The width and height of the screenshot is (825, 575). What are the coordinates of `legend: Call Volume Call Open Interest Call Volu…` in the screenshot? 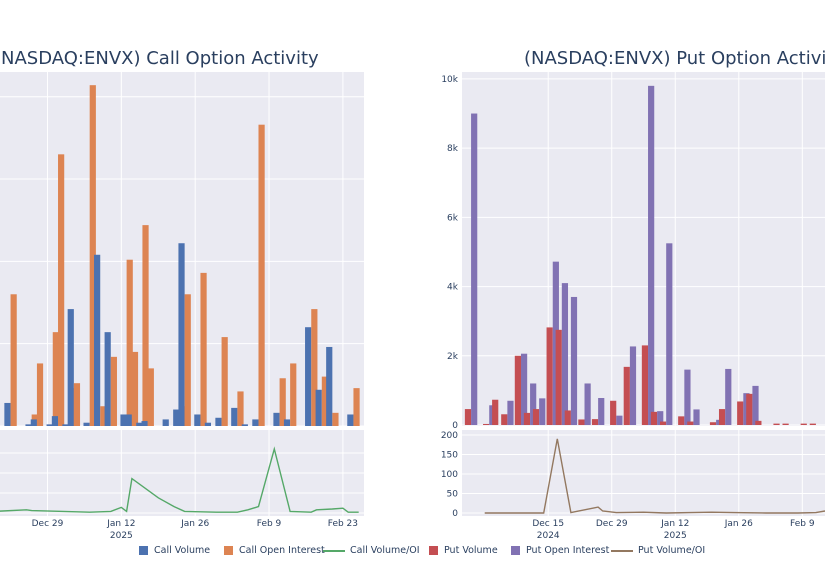 It's located at (412, 552).